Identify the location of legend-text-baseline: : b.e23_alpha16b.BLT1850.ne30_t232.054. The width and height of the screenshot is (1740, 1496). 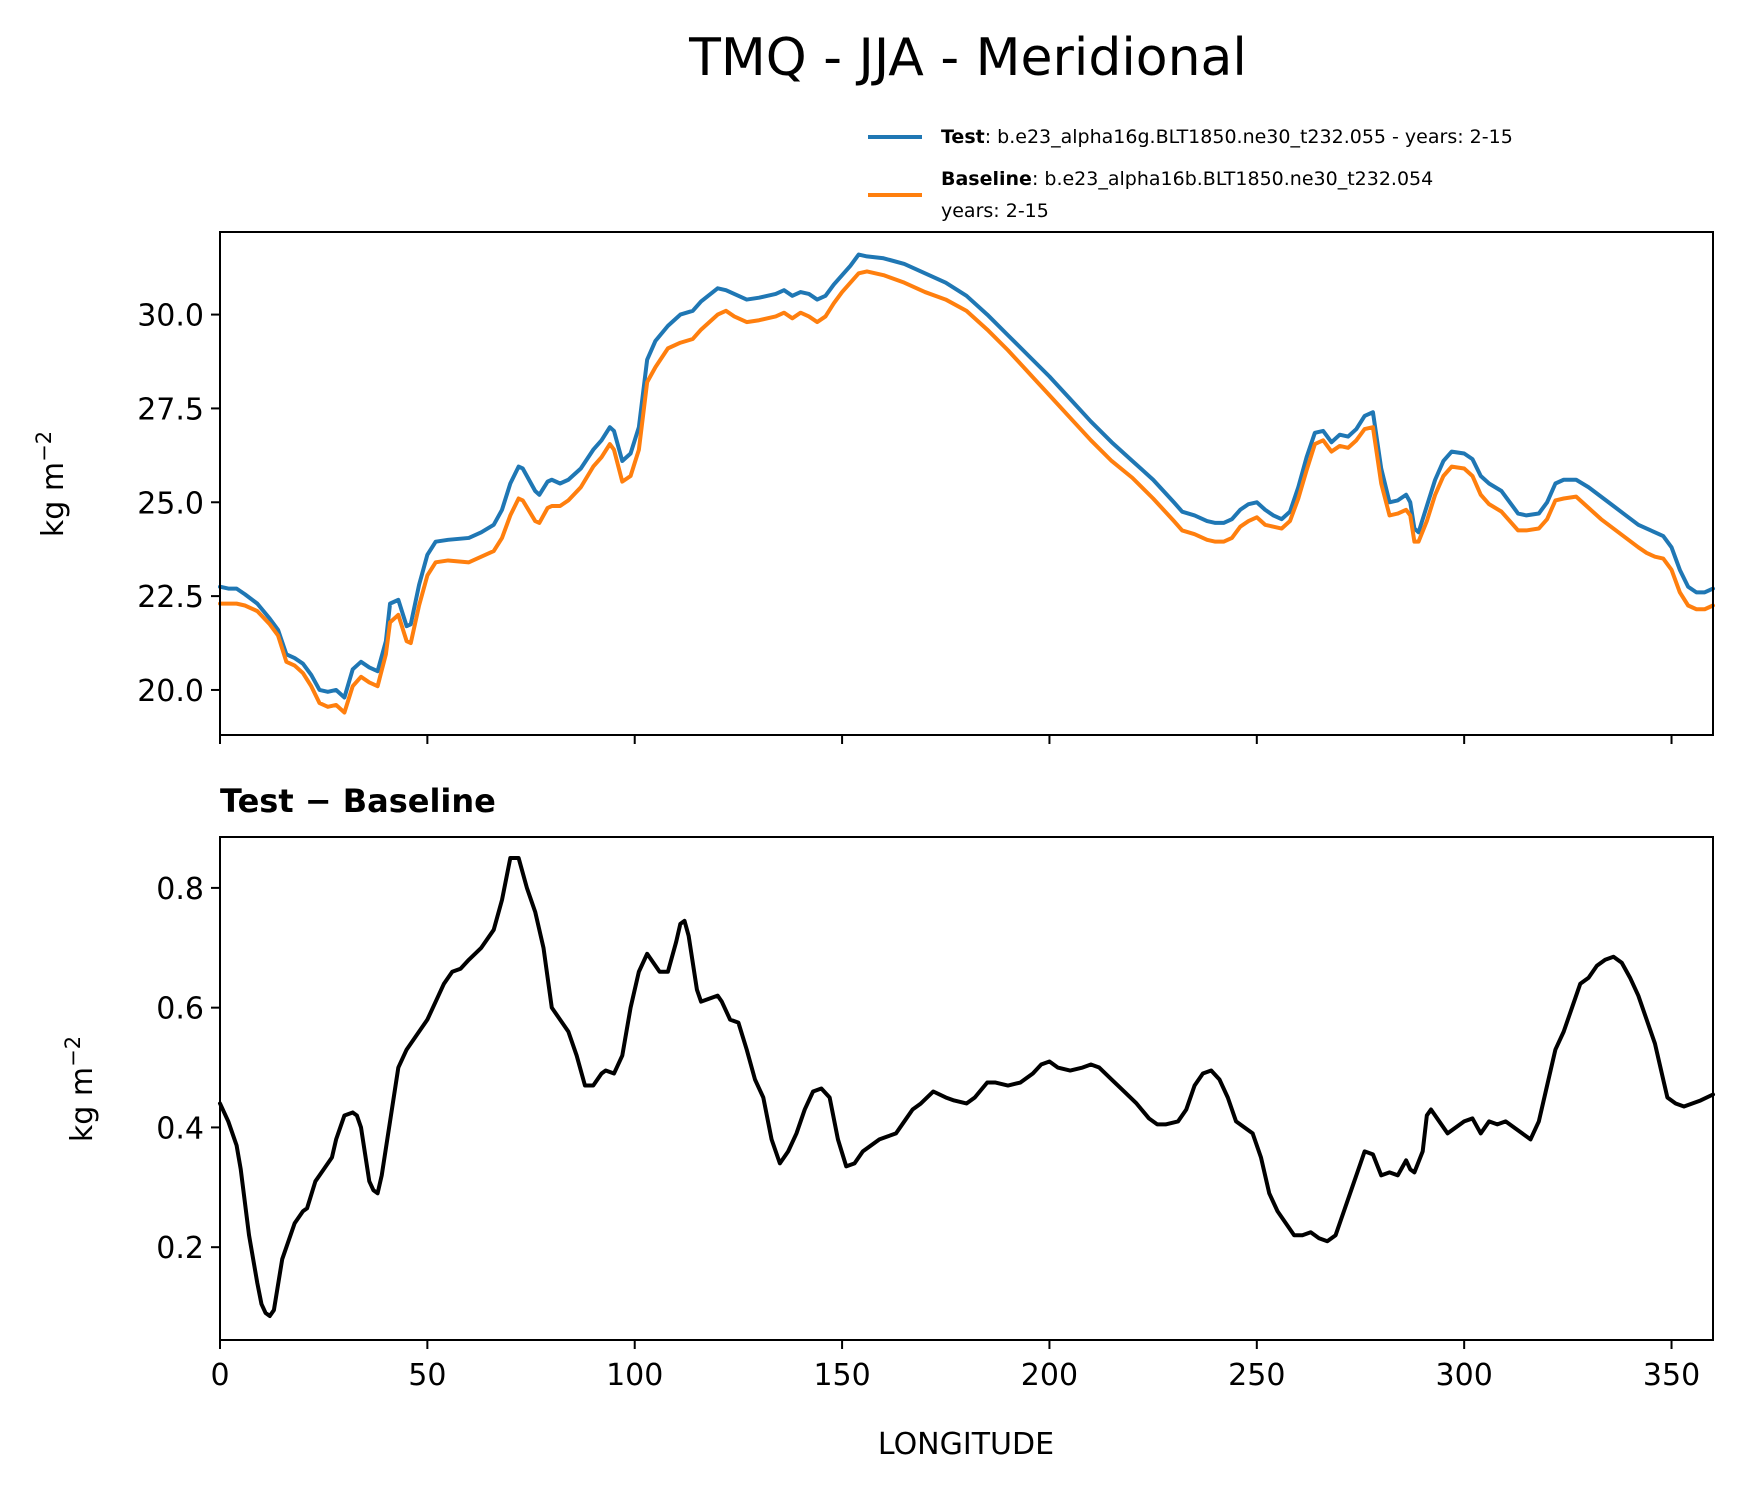
(1232, 179).